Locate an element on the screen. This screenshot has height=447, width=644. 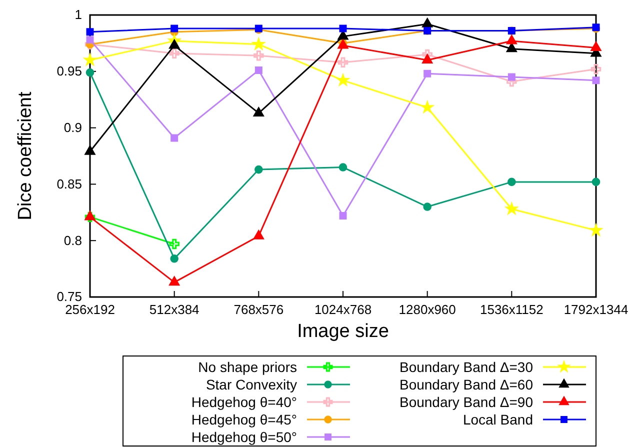
x-axis-title: Image size is located at coordinates (343, 331).